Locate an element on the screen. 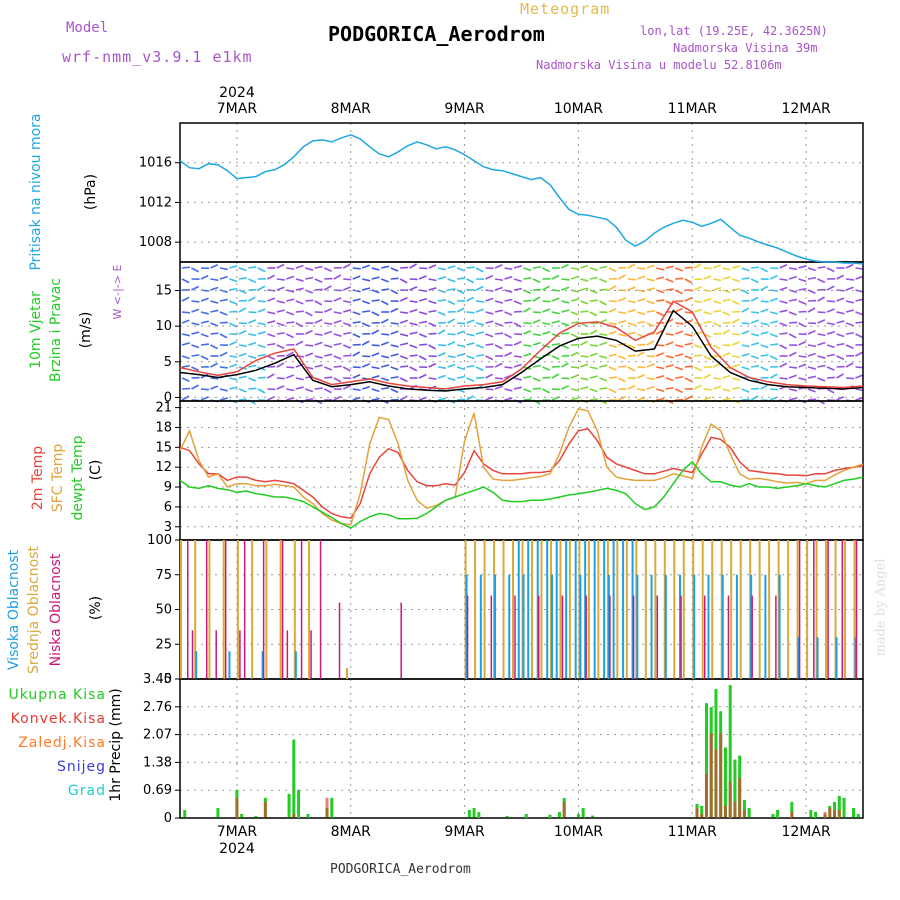 The width and height of the screenshot is (900, 900). station-title: PODGORICA_Aerodrom is located at coordinates (436, 34).